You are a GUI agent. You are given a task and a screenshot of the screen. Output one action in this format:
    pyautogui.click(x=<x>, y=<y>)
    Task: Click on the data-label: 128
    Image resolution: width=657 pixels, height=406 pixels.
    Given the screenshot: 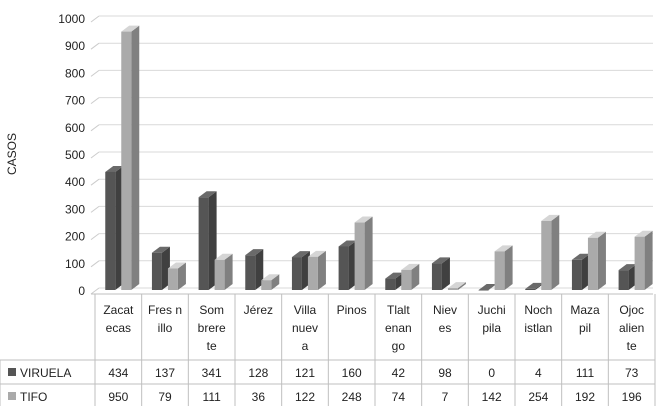 What is the action you would take?
    pyautogui.click(x=258, y=373)
    